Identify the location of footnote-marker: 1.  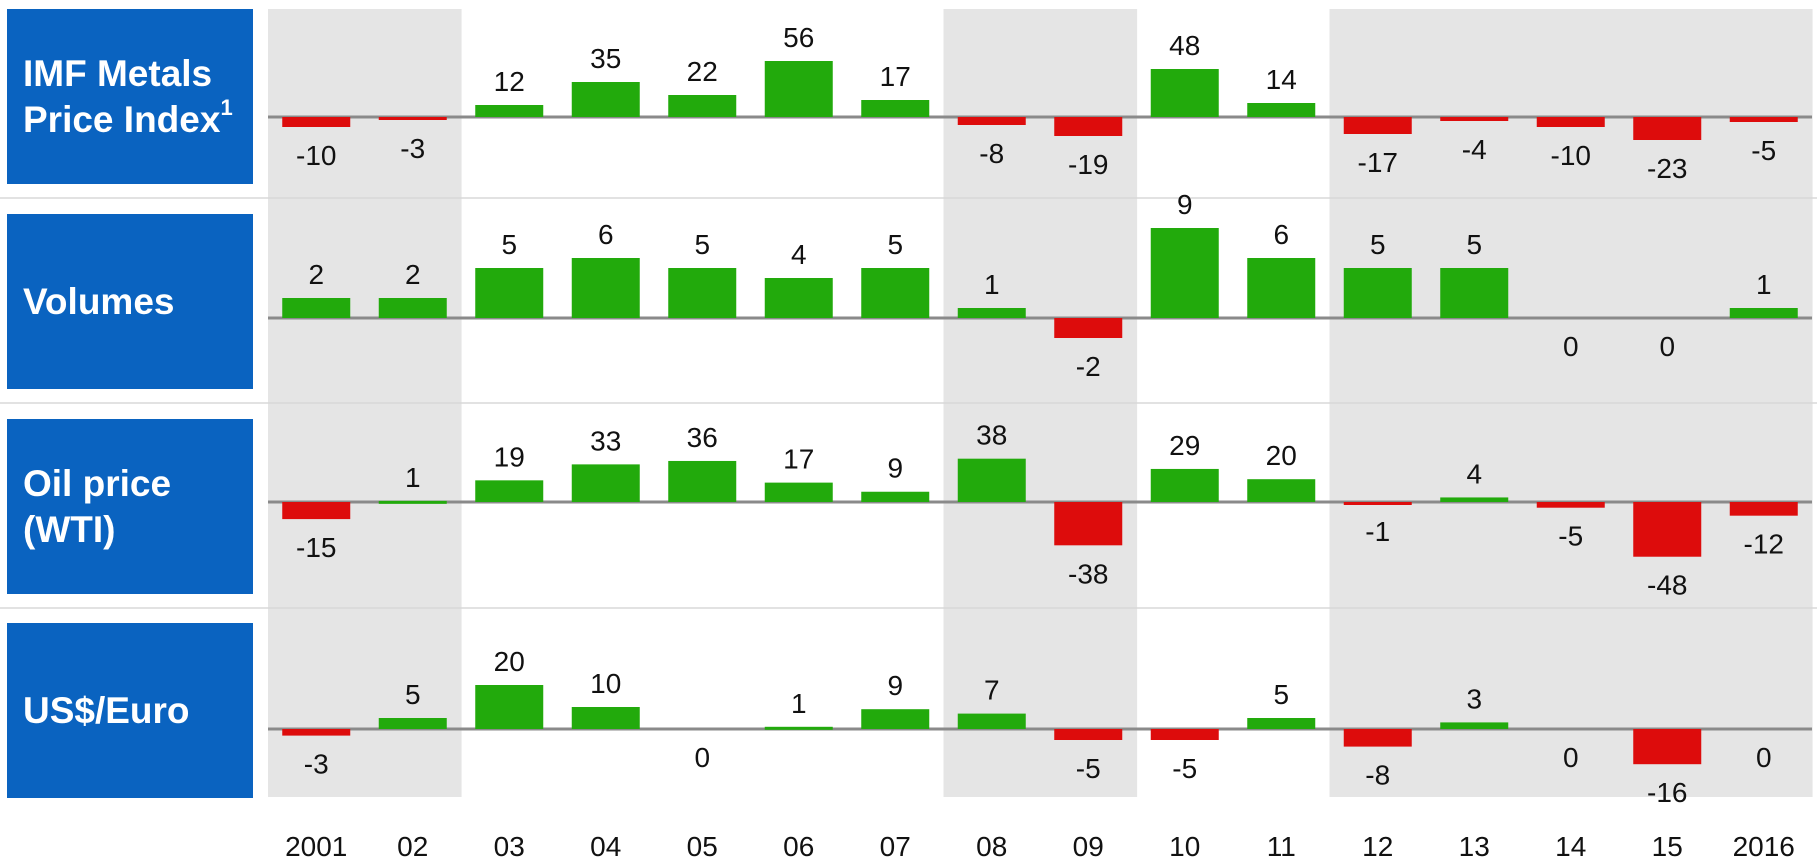
(226, 107).